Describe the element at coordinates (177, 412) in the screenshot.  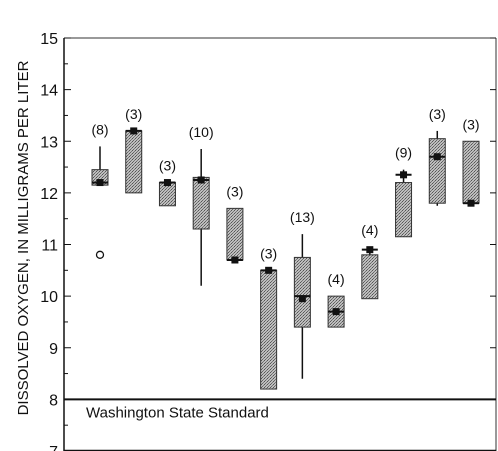
I see `reference-line-label: Washington State Standard` at that location.